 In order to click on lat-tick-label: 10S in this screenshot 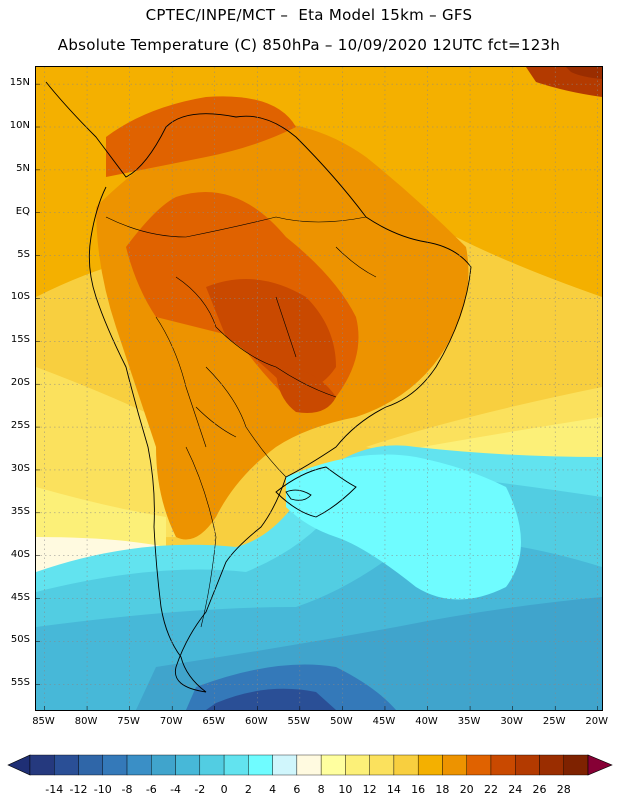, I will do `click(20, 297)`.